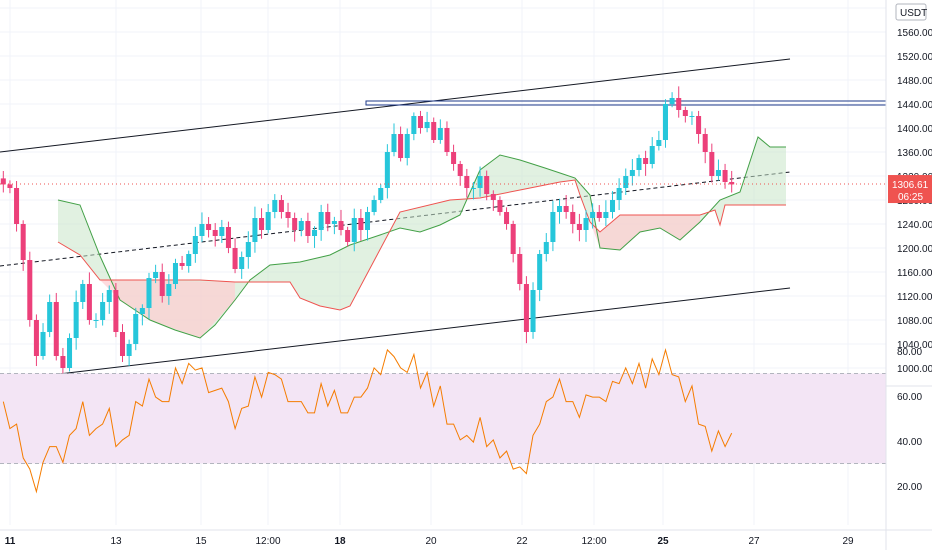 Image resolution: width=932 pixels, height=550 pixels. Describe the element at coordinates (910, 189) in the screenshot. I see `last-price-tag` at that location.